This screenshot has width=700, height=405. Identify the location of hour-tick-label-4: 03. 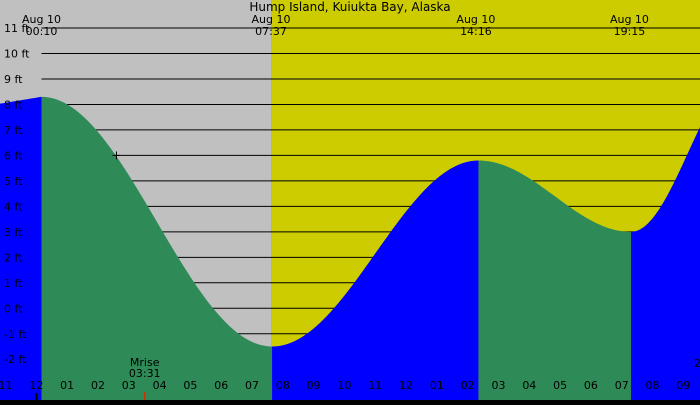
(129, 385).